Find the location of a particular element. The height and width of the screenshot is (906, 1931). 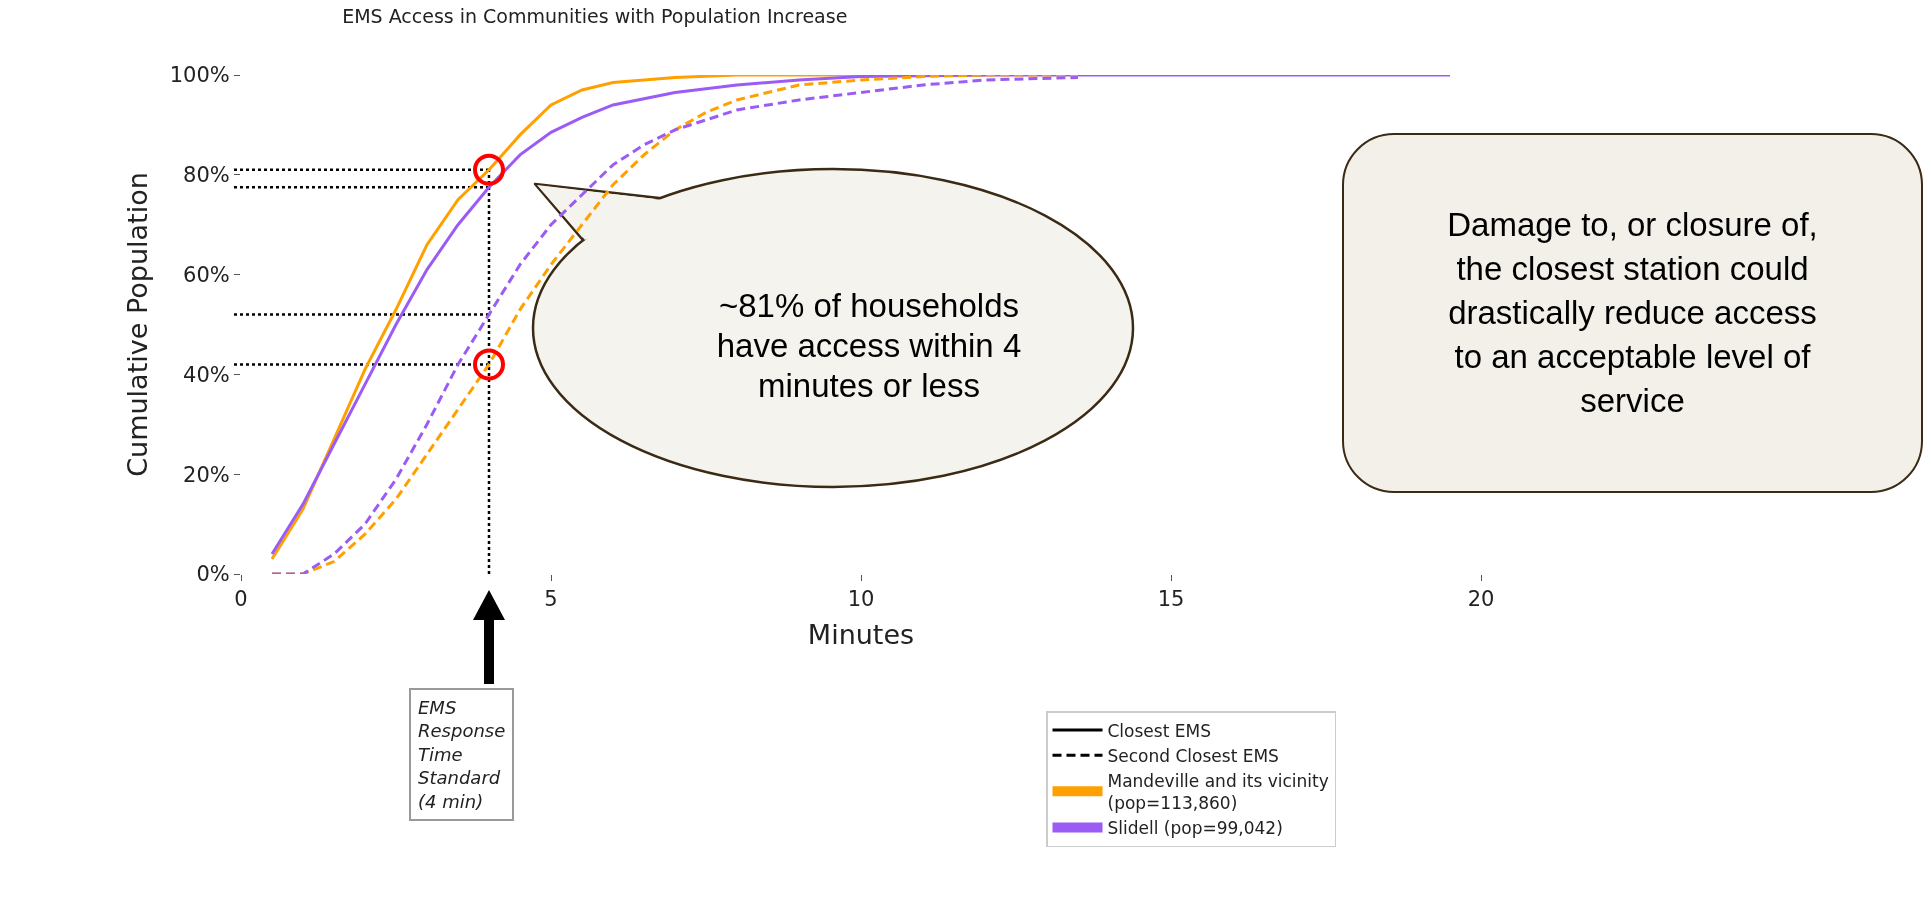

rounded-note-box: Damage to, or closure of, the closest station could drastically reduce access to an acceptable level of service is located at coordinates (1632, 313).